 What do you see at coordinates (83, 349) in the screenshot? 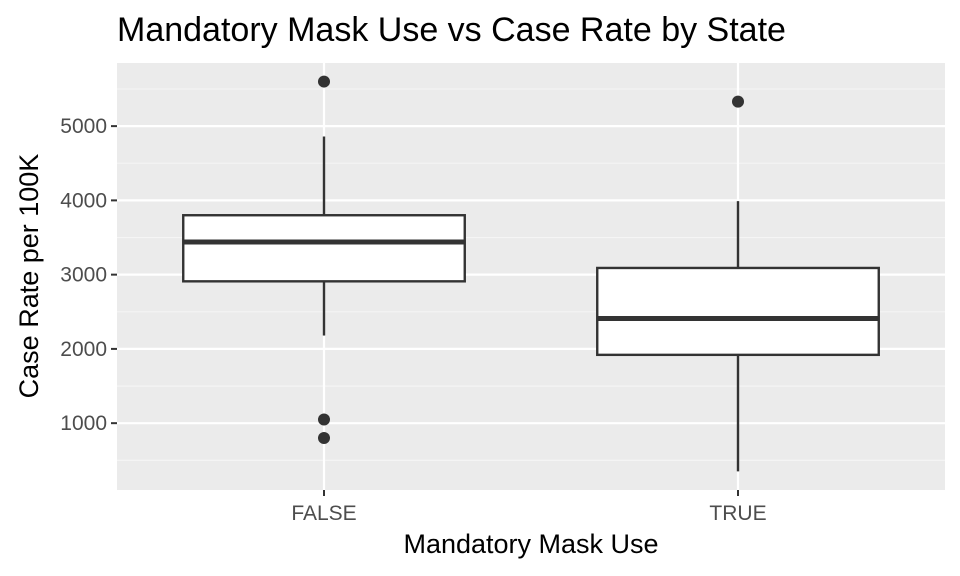
I see `y-tick-label: 2000` at bounding box center [83, 349].